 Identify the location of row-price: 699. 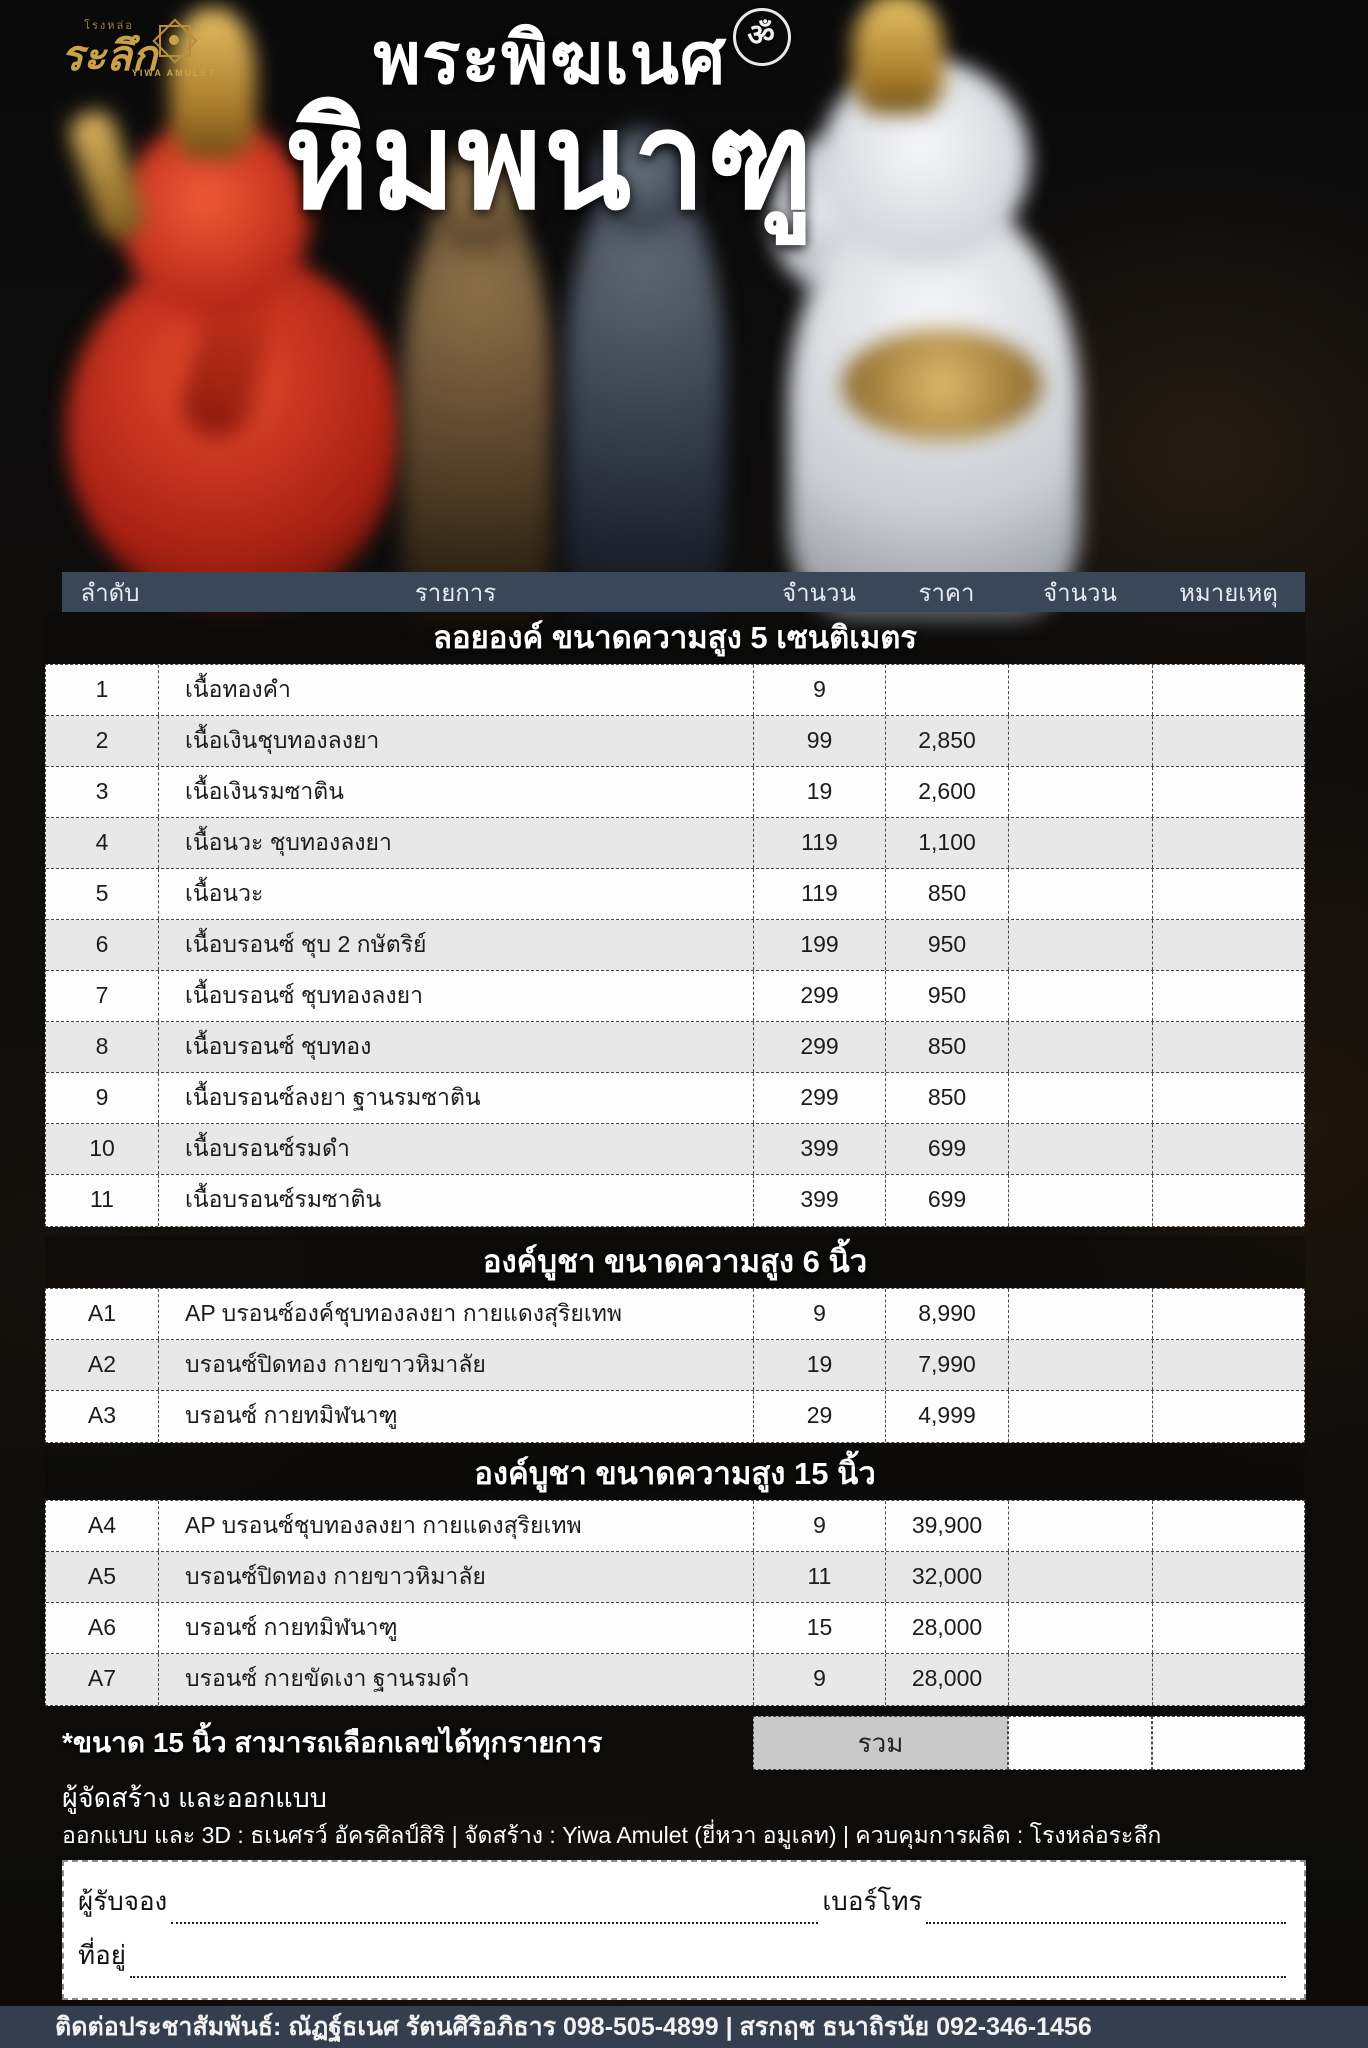
(947, 1149).